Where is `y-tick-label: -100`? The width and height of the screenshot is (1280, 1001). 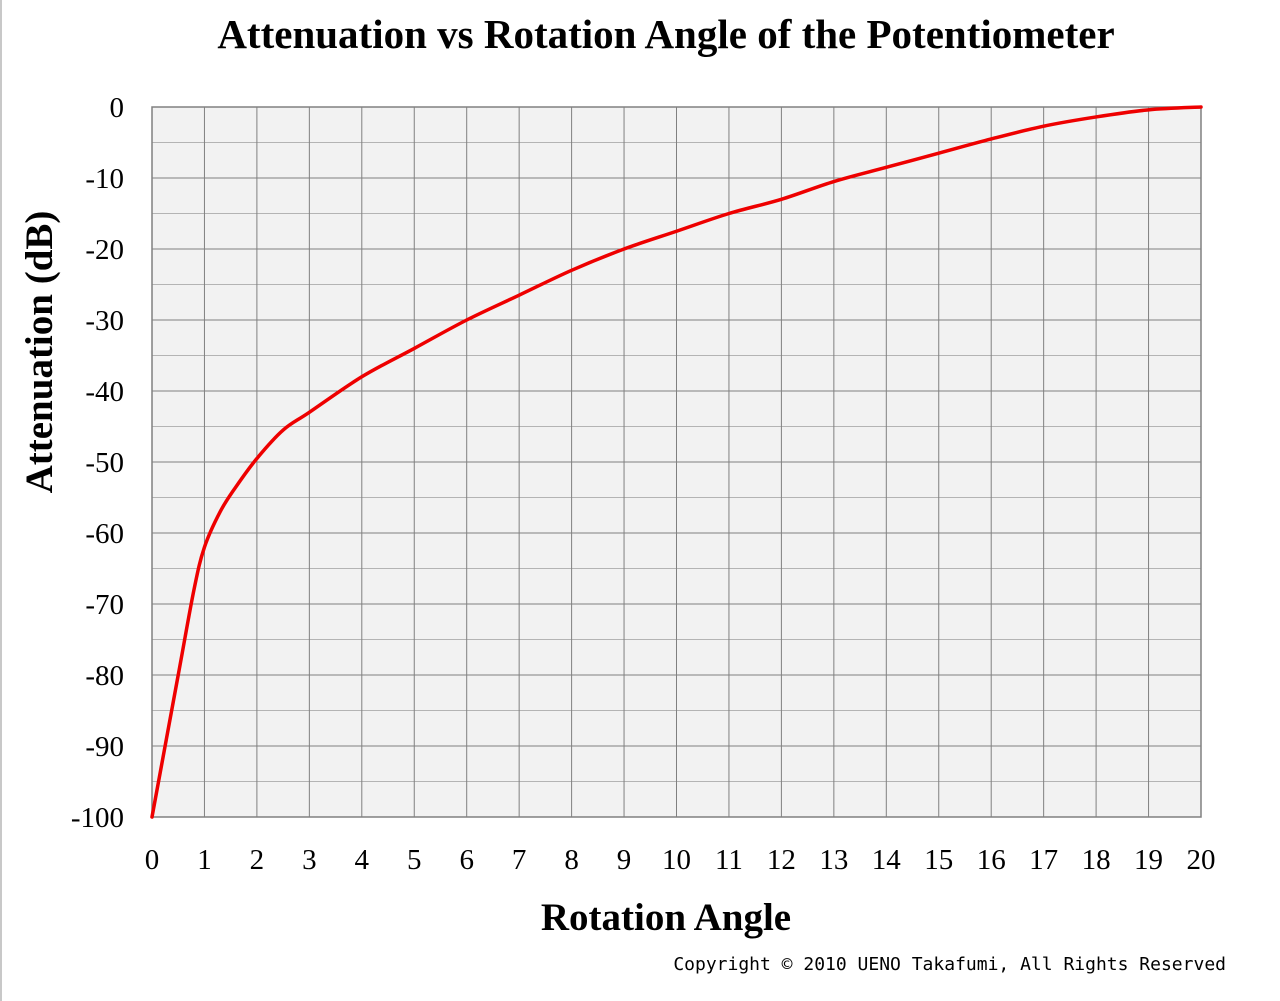 y-tick-label: -100 is located at coordinates (97, 818).